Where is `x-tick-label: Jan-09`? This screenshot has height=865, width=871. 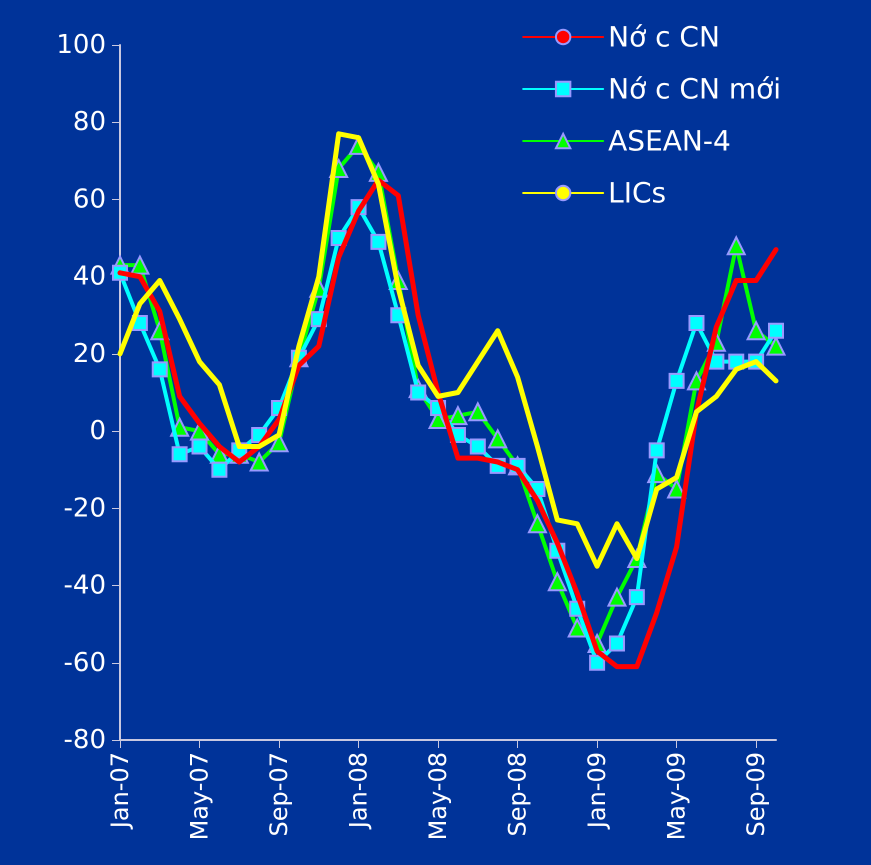 x-tick-label: Jan-09 is located at coordinates (597, 791).